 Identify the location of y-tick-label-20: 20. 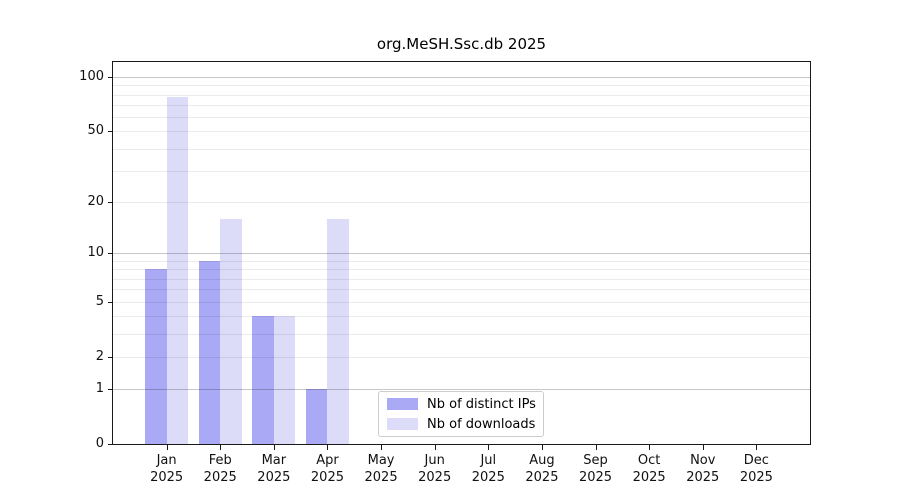
(95, 201).